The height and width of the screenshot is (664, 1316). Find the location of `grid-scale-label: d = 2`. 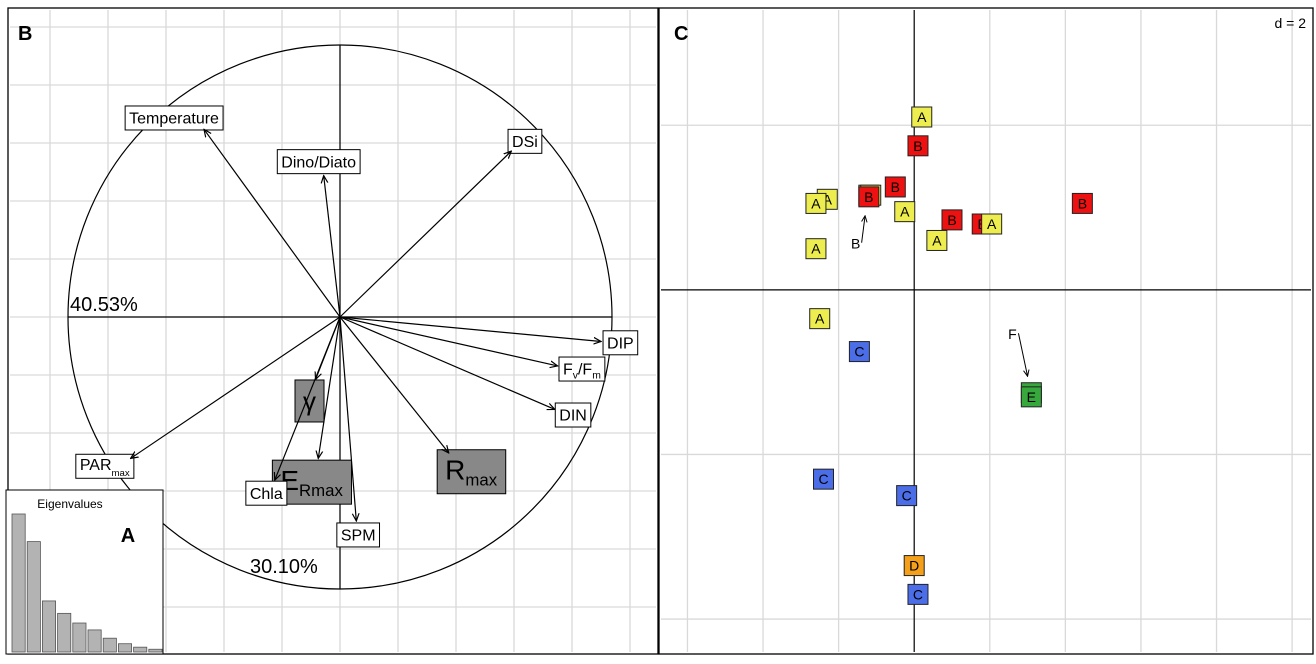

grid-scale-label: d = 2 is located at coordinates (1290, 23).